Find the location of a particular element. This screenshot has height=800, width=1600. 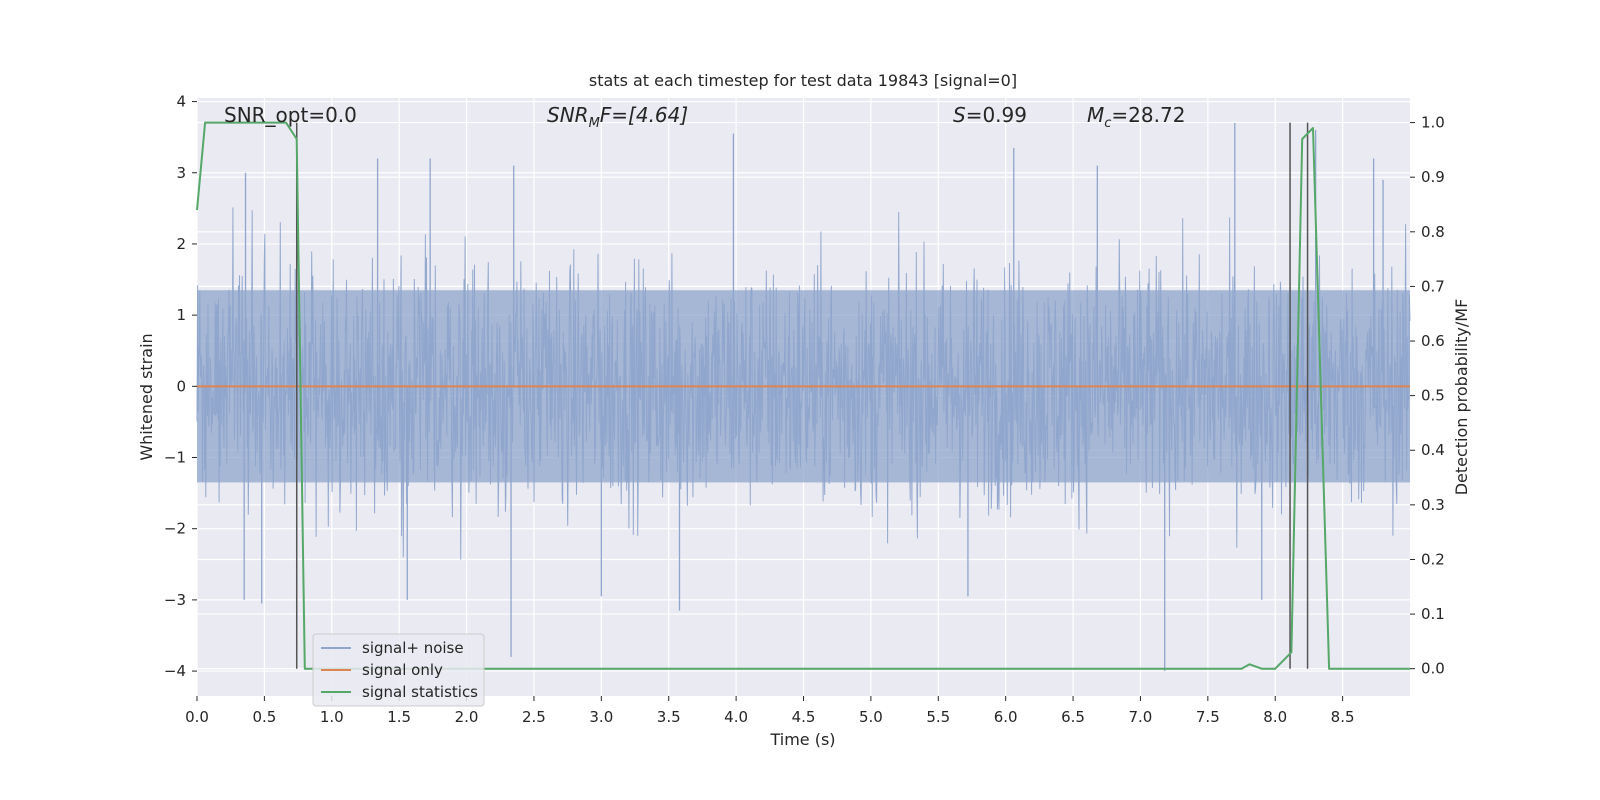

right-tick-label: 0.4 is located at coordinates (1433, 450).